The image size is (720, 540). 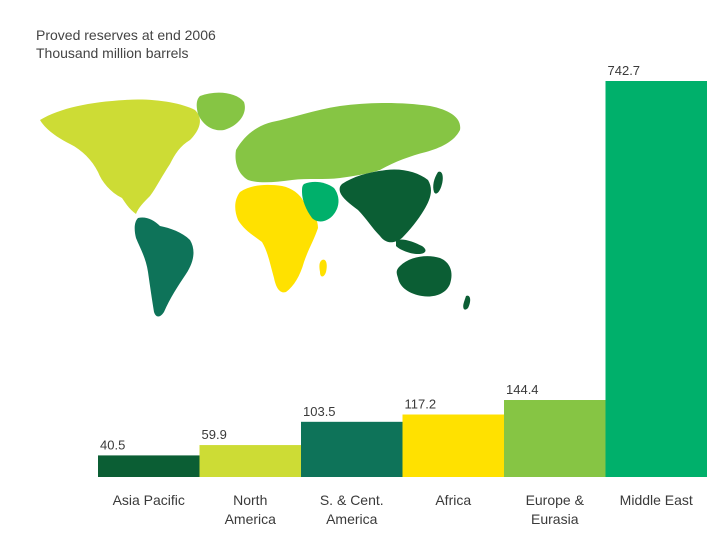 I want to click on bar-value-label-0: 40.5, so click(x=112, y=444).